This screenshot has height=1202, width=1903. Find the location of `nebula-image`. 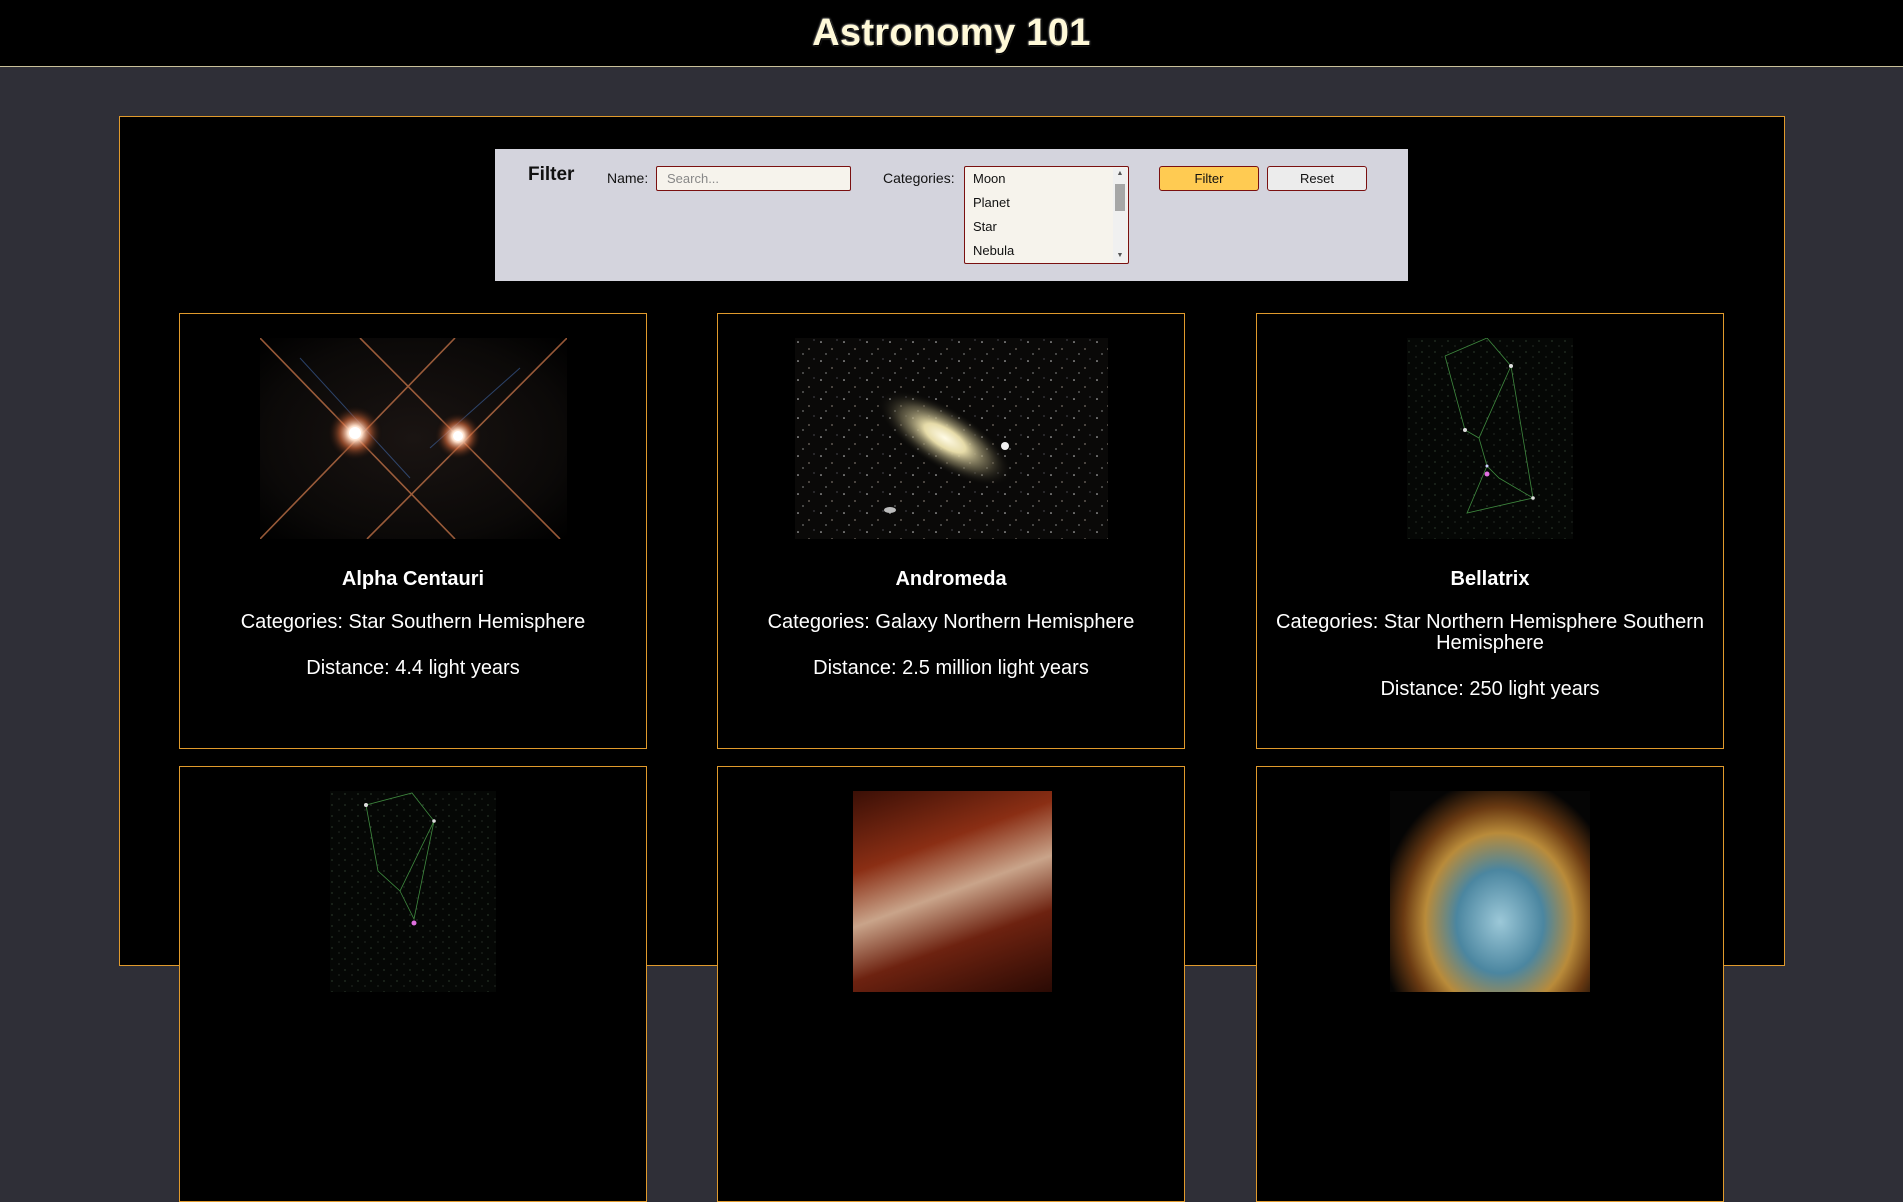

nebula-image is located at coordinates (952, 891).